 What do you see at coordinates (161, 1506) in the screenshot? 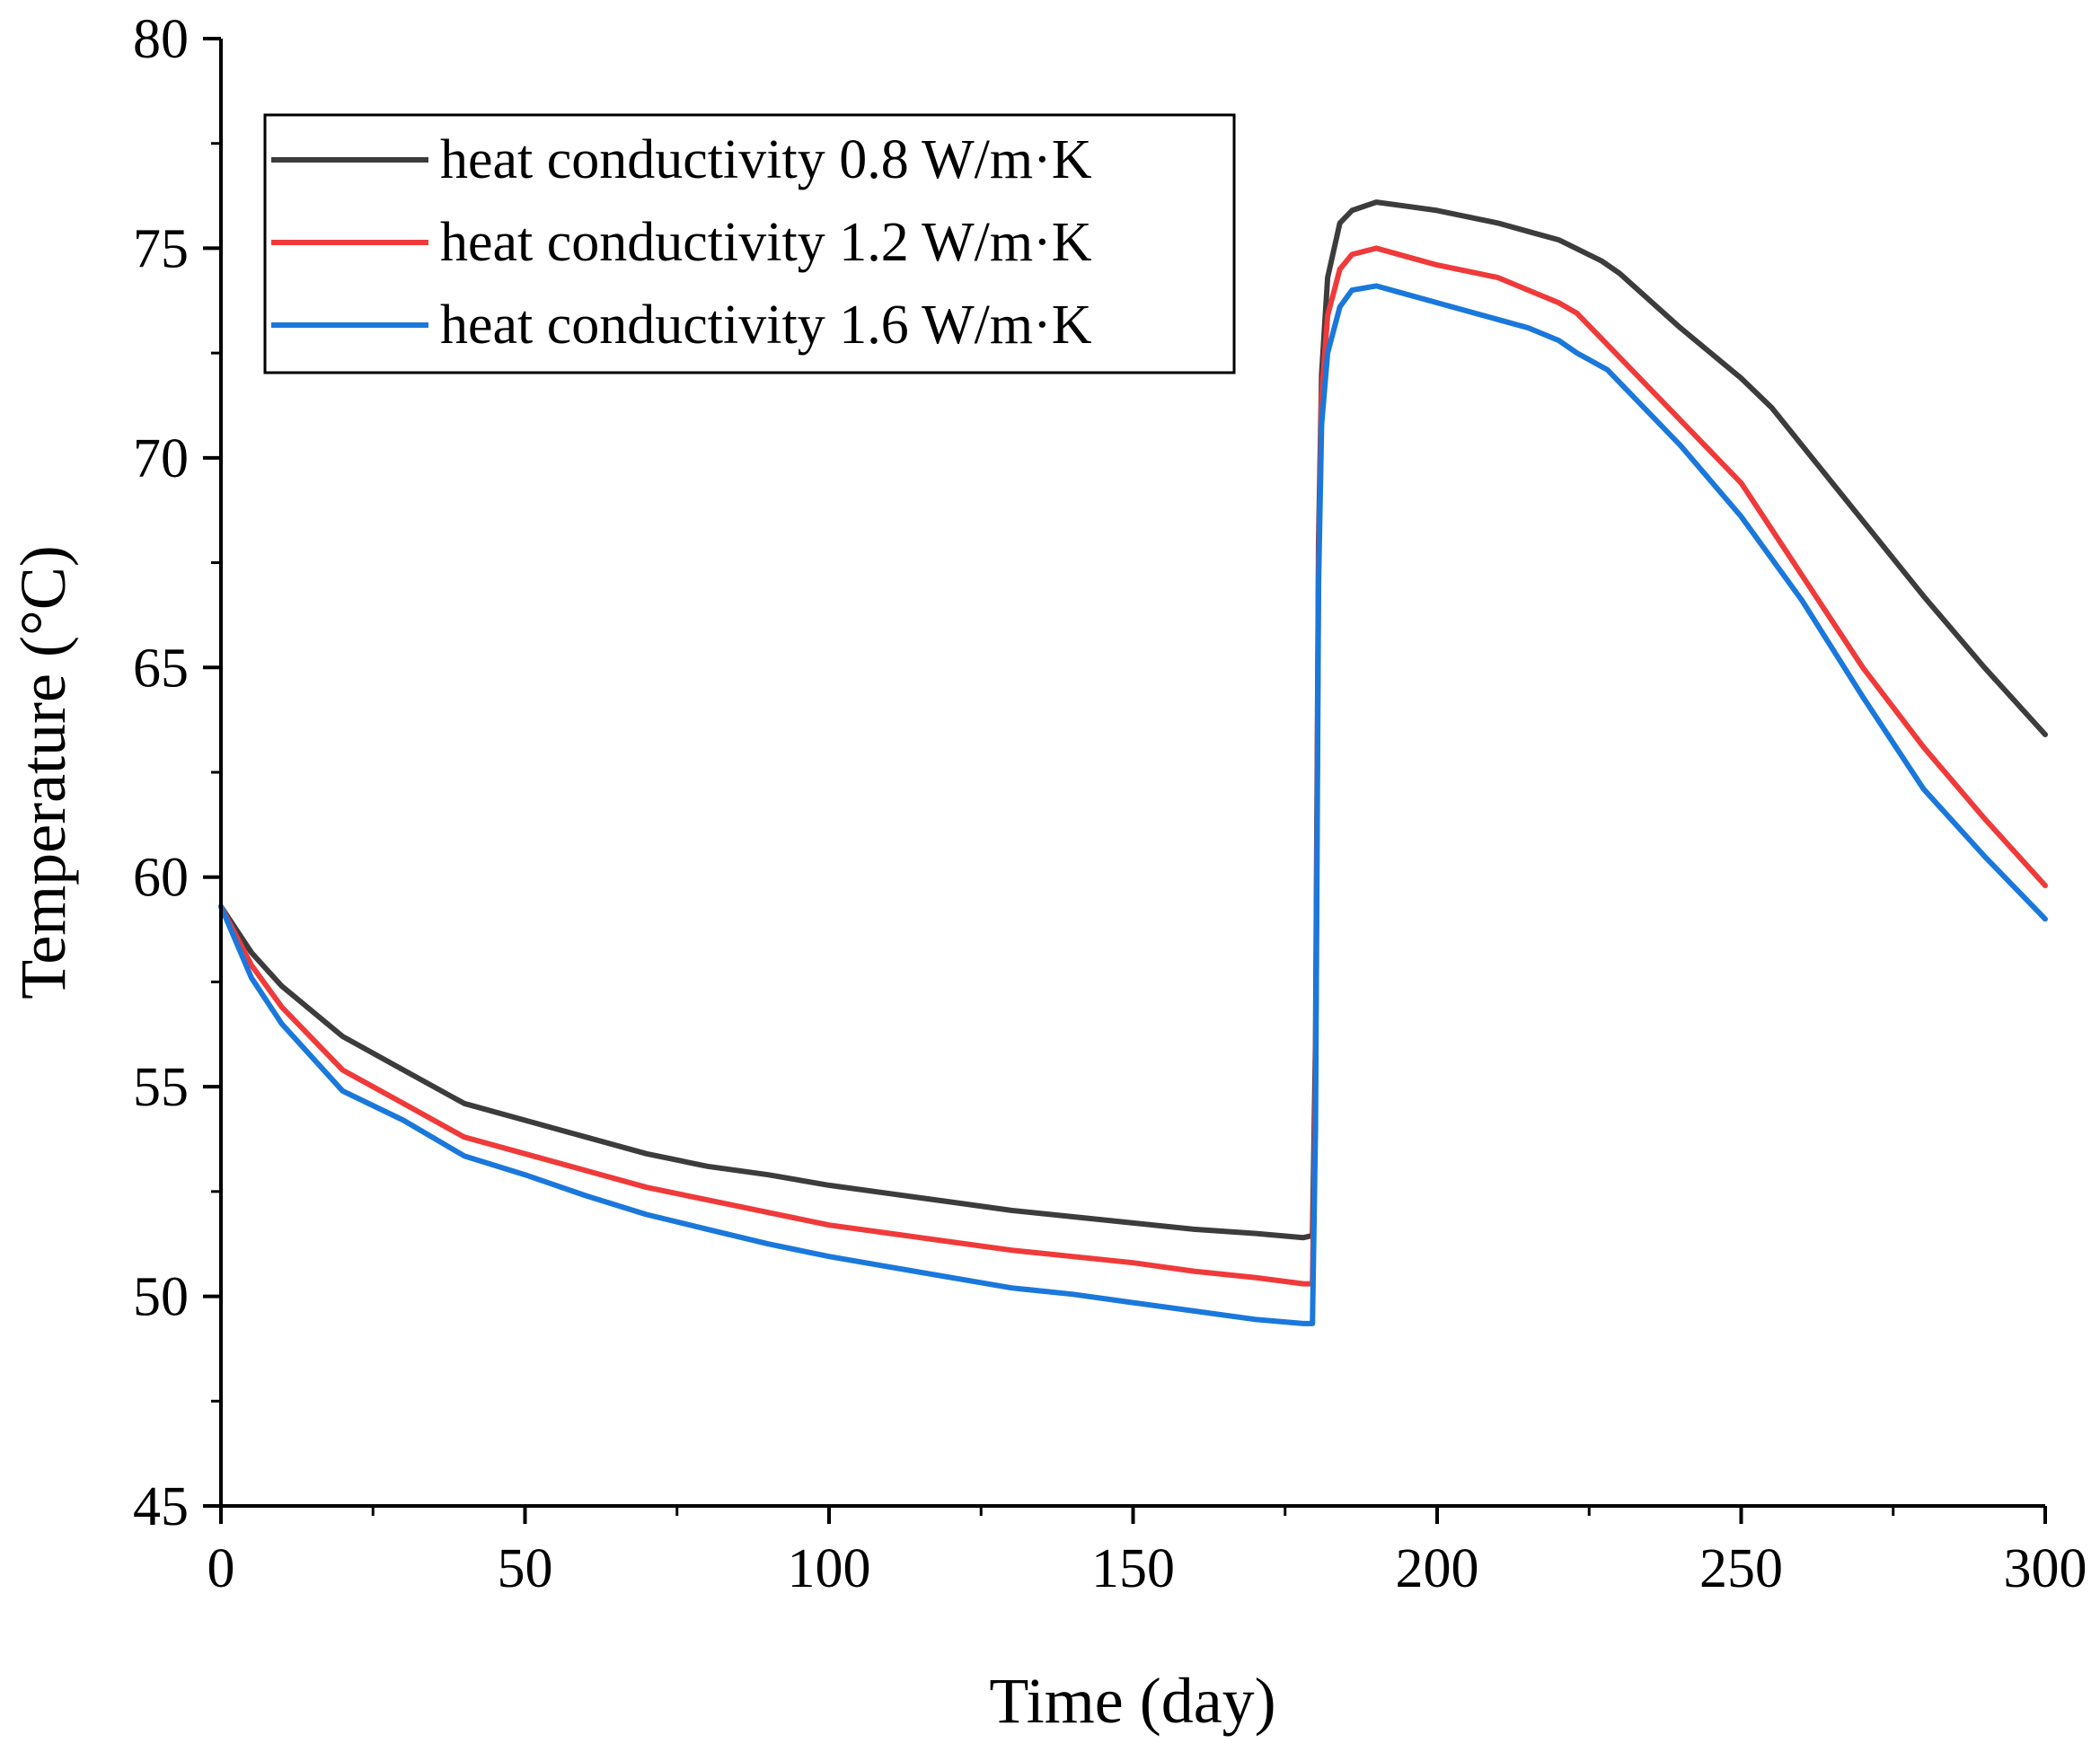
I see `y-tick-label: 45` at bounding box center [161, 1506].